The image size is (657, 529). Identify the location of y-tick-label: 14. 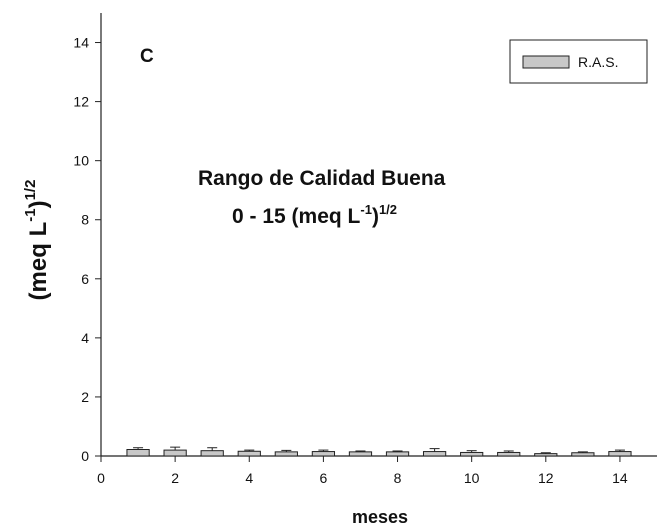
(81, 43).